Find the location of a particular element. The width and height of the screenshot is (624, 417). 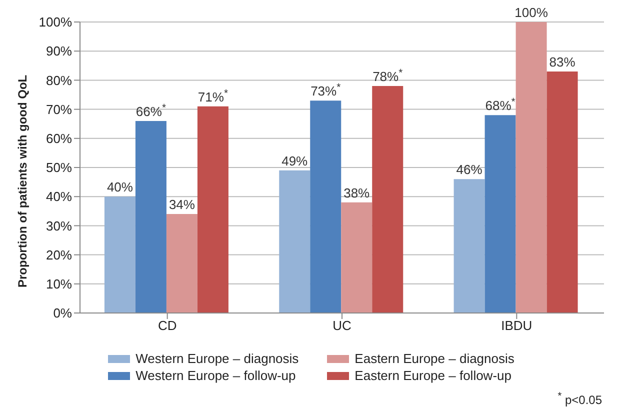

y-axis-title: Proportion of patients with good QoL is located at coordinates (22, 181).